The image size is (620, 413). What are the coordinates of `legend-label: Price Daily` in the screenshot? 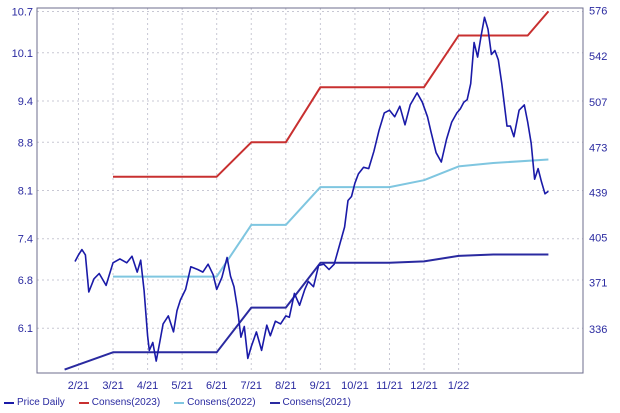 It's located at (41, 402).